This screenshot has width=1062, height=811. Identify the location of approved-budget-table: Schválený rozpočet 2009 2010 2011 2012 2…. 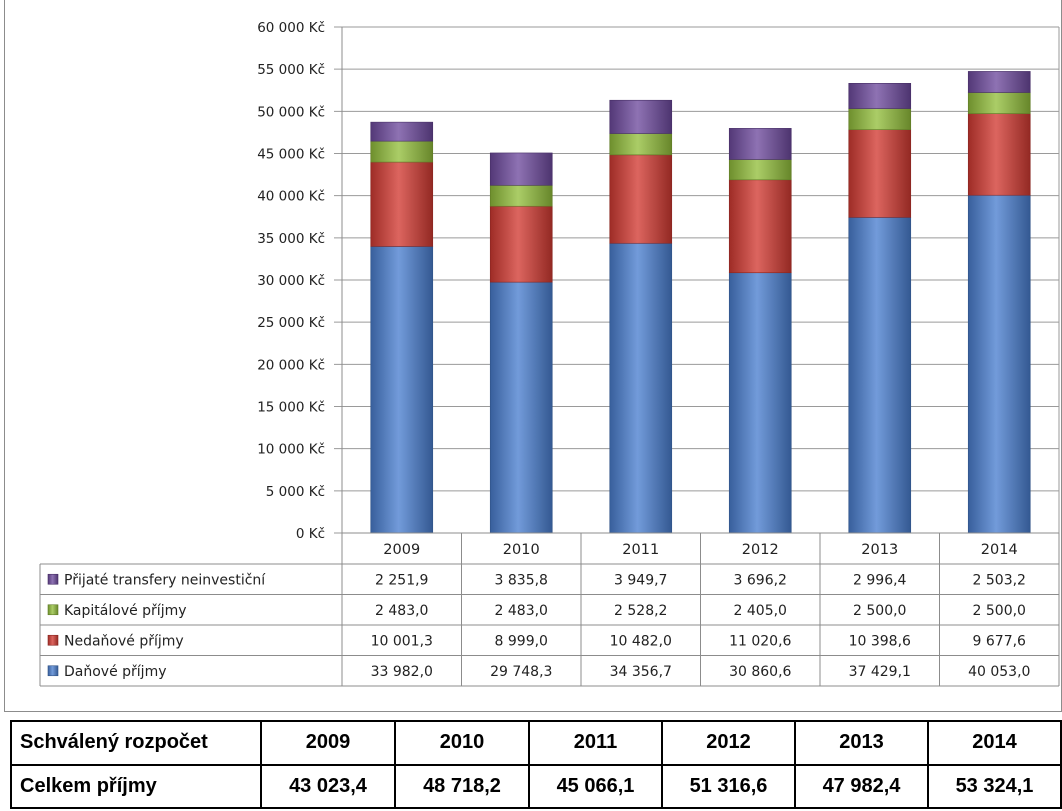
(536, 764).